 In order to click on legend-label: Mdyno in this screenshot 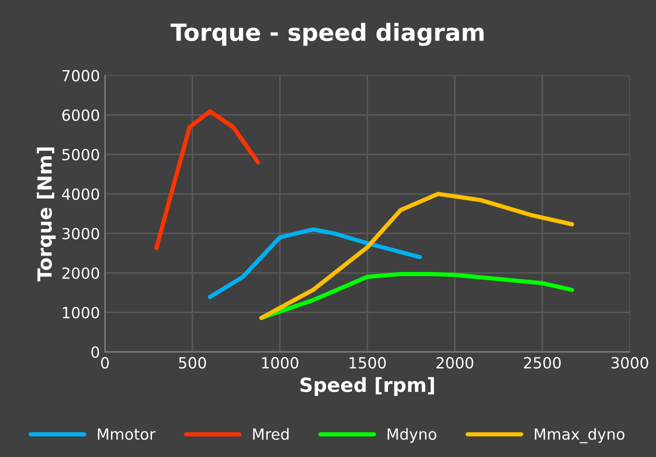, I will do `click(412, 435)`.